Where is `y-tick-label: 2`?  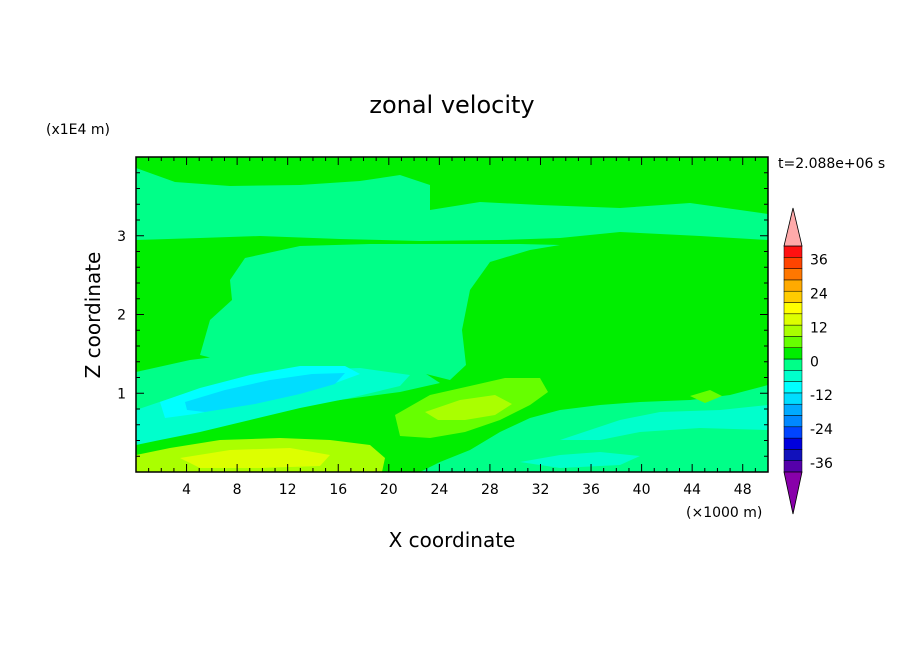 y-tick-label: 2 is located at coordinates (121, 316).